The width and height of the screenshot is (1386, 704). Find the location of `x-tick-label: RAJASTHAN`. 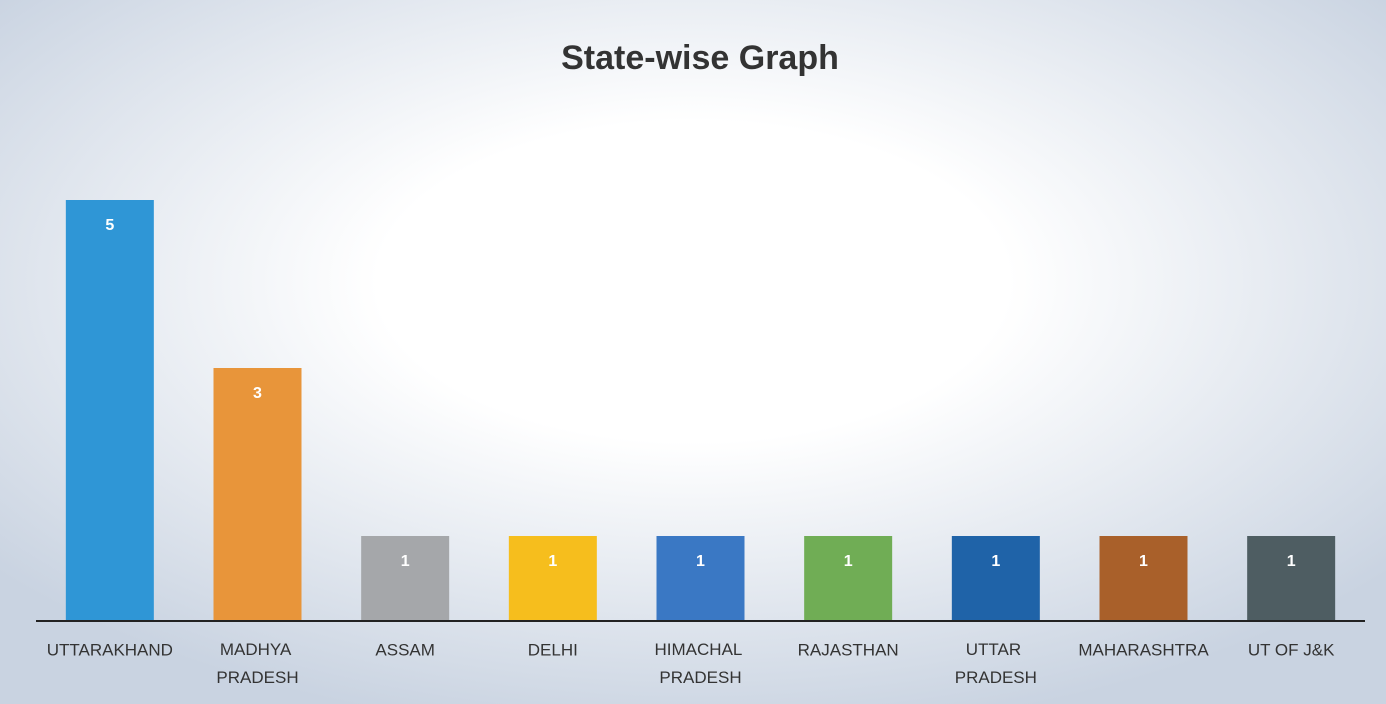

x-tick-label: RAJASTHAN is located at coordinates (848, 649).